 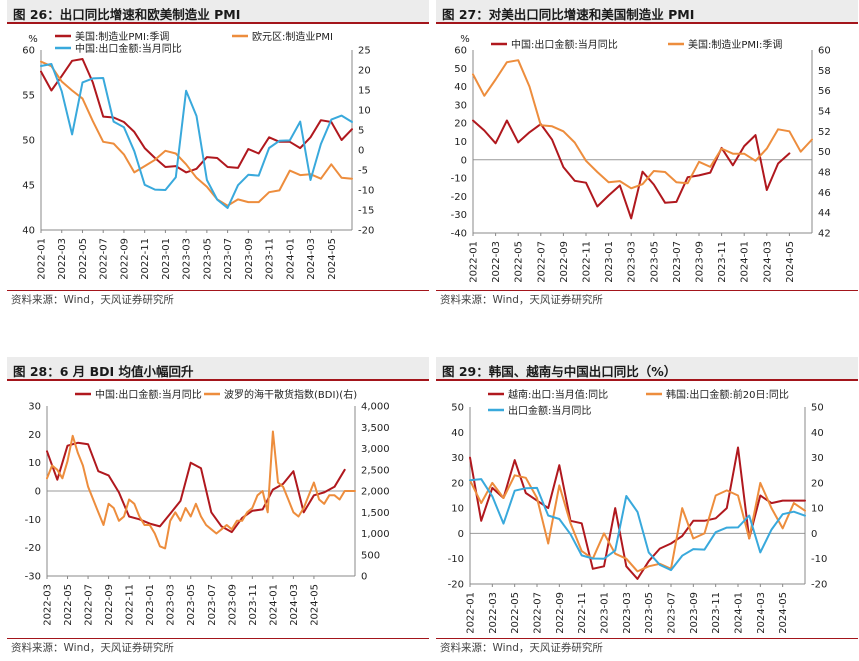 I want to click on y-right-tick-label: 3,500, so click(x=375, y=428).